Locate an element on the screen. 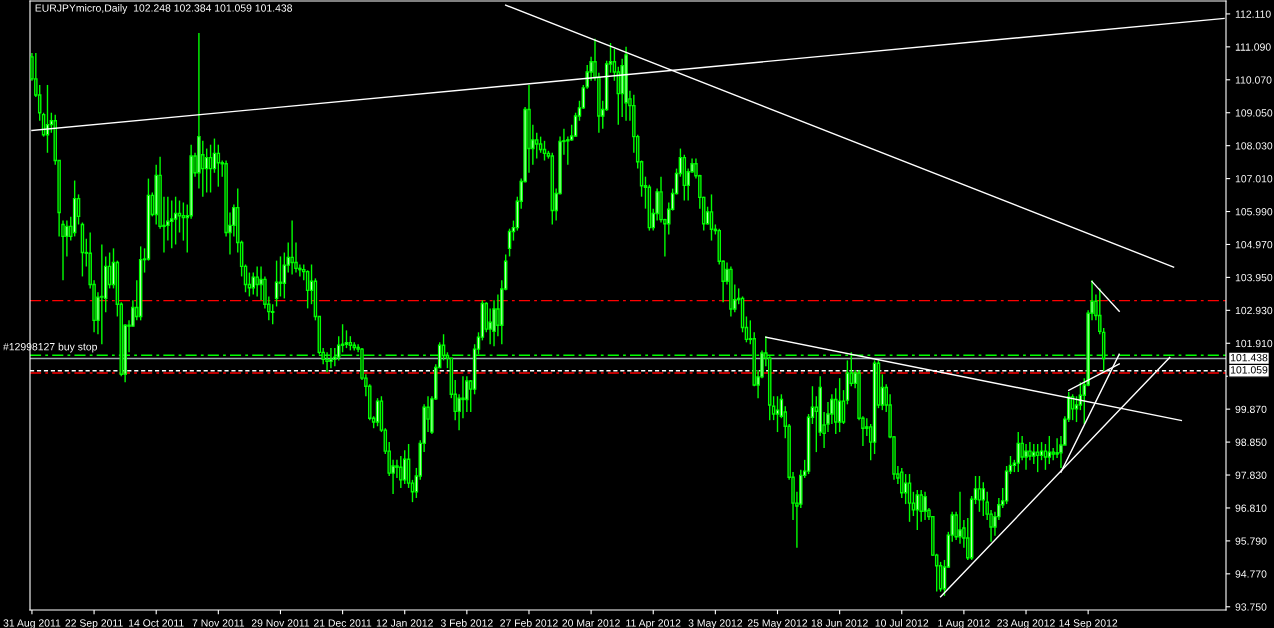  y-tick-label: 110.070 is located at coordinates (1253, 80).